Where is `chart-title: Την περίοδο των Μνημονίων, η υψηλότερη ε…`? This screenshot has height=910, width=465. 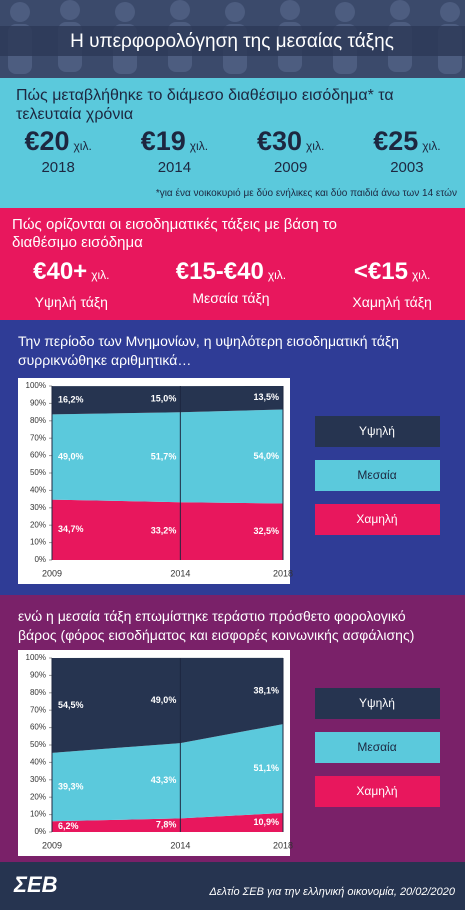
chart-title: Την περίοδο των Μνημονίων, η υψηλότερη ε… is located at coordinates (208, 350).